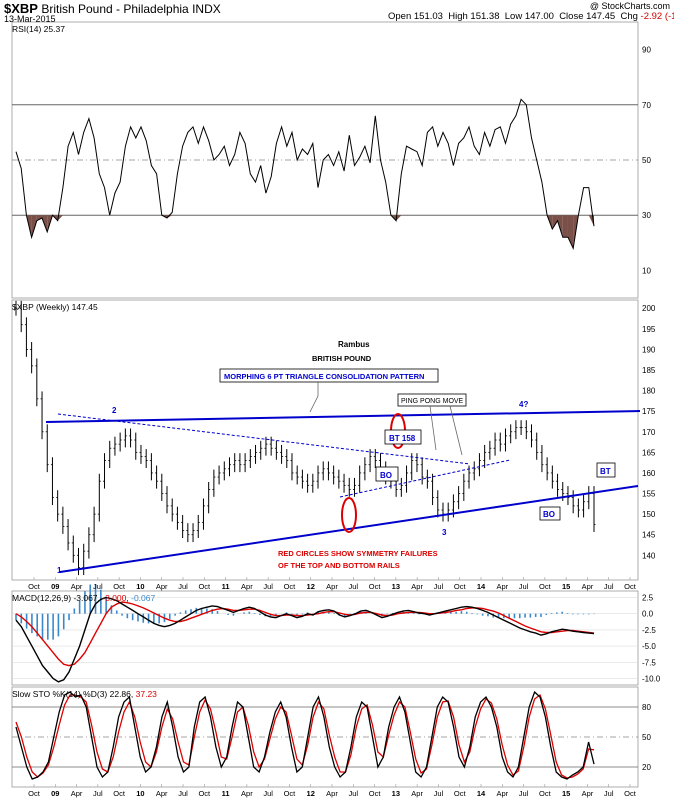 Image resolution: width=674 pixels, height=800 pixels. What do you see at coordinates (358, 553) in the screenshot?
I see `red-note-line-1: RED CIRCLES SHOW SYMMETRY FAILURES` at bounding box center [358, 553].